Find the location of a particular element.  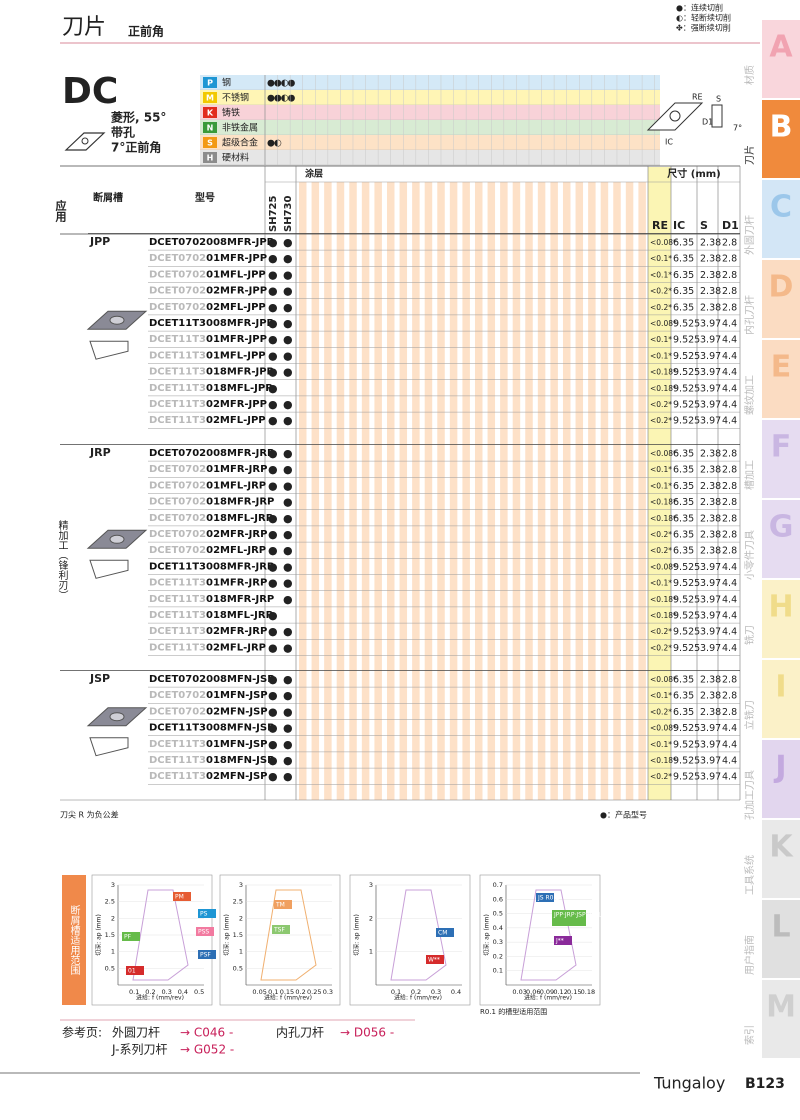

diagram-hole is located at coordinates (675, 116).